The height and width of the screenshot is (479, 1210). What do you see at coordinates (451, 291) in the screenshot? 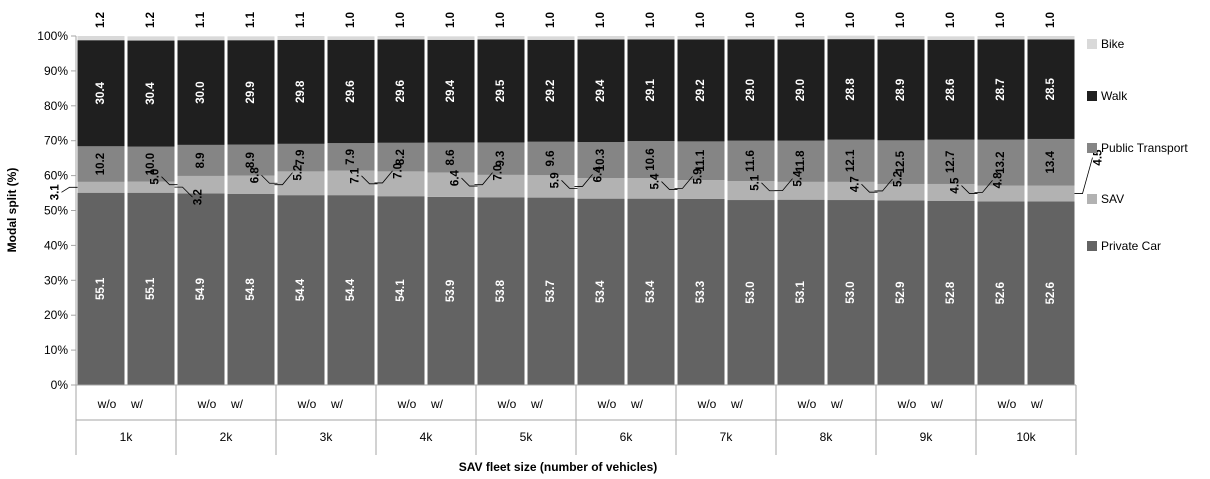
I see `data-label: 53.9` at bounding box center [451, 291].